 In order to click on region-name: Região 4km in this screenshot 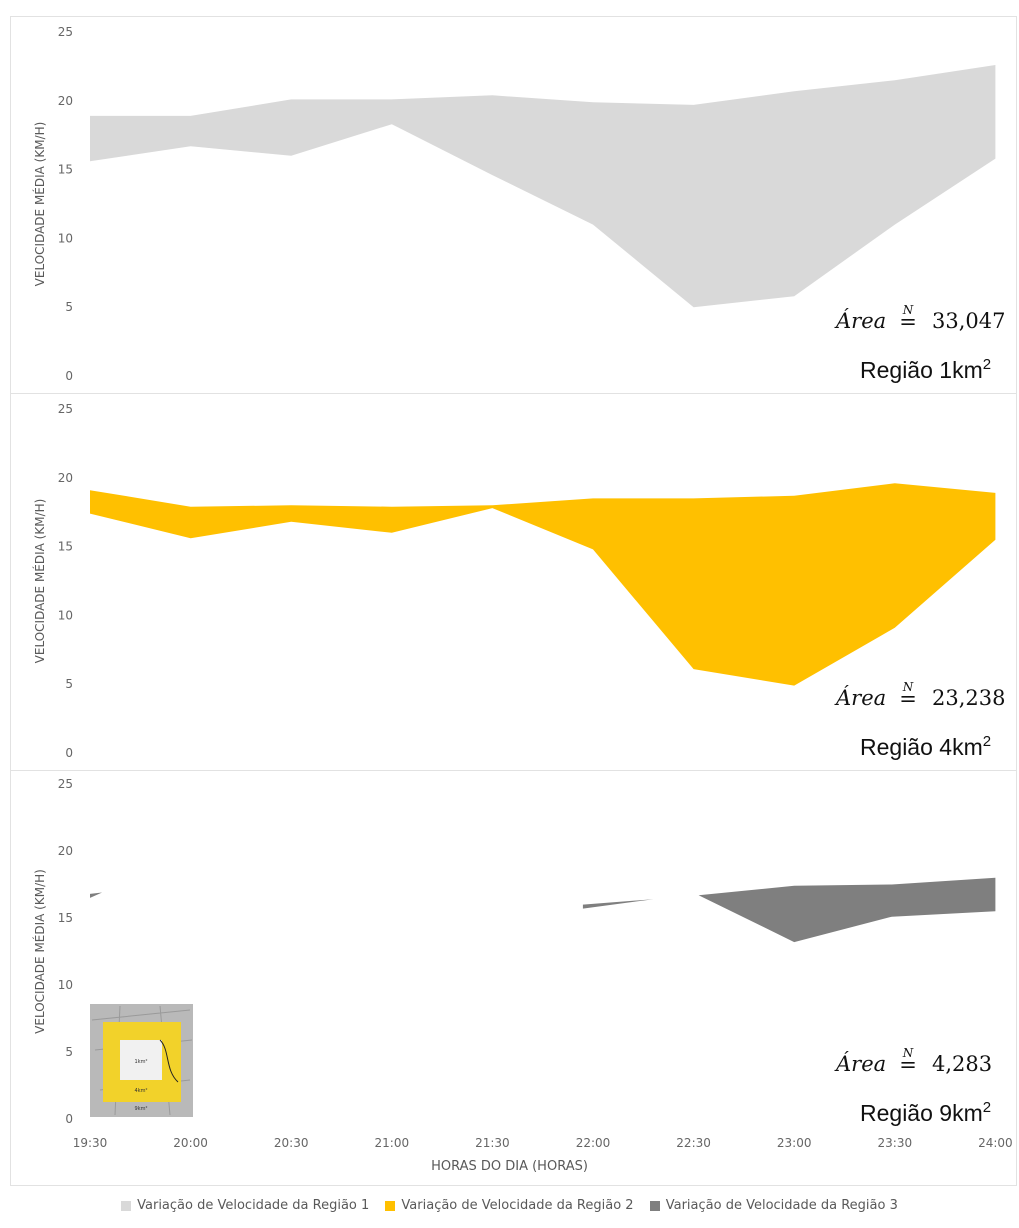, I will do `click(921, 747)`.